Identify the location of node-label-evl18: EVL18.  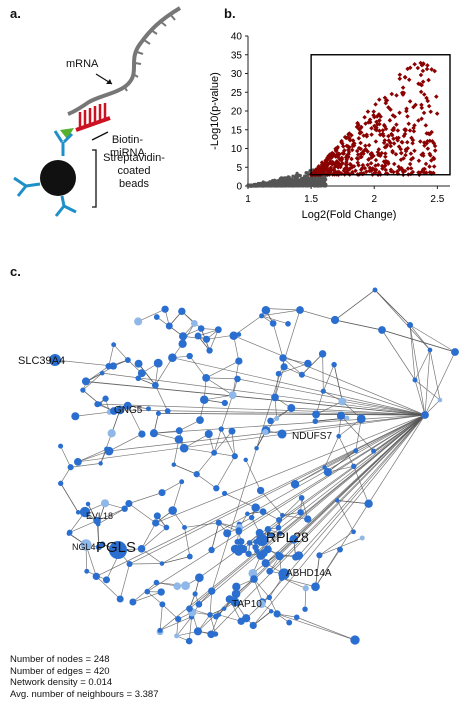
(100, 516).